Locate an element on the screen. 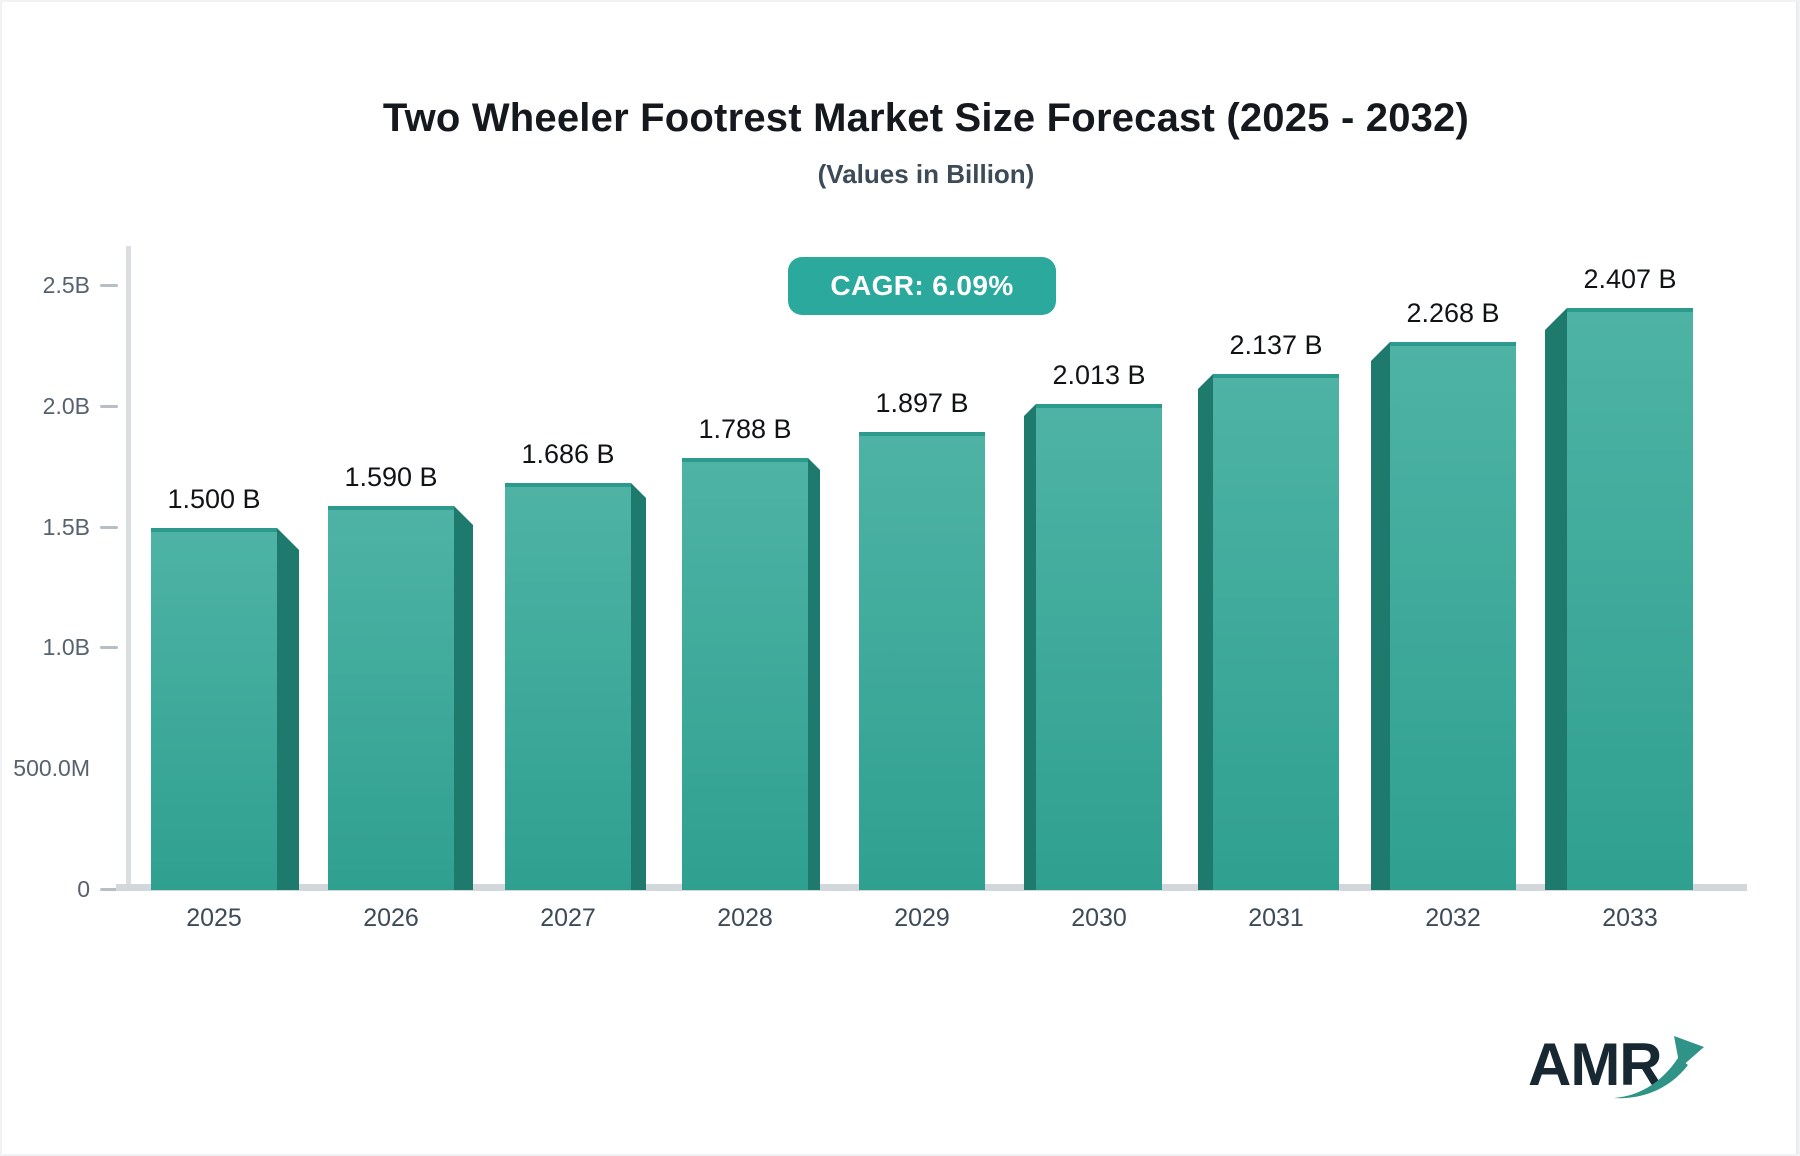 This screenshot has width=1800, height=1156. bar-value-label: 2.268 B is located at coordinates (1453, 313).